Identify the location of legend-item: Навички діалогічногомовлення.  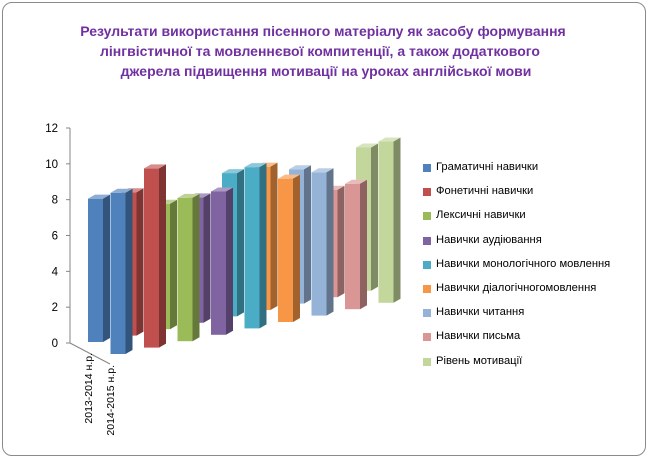
(530, 293).